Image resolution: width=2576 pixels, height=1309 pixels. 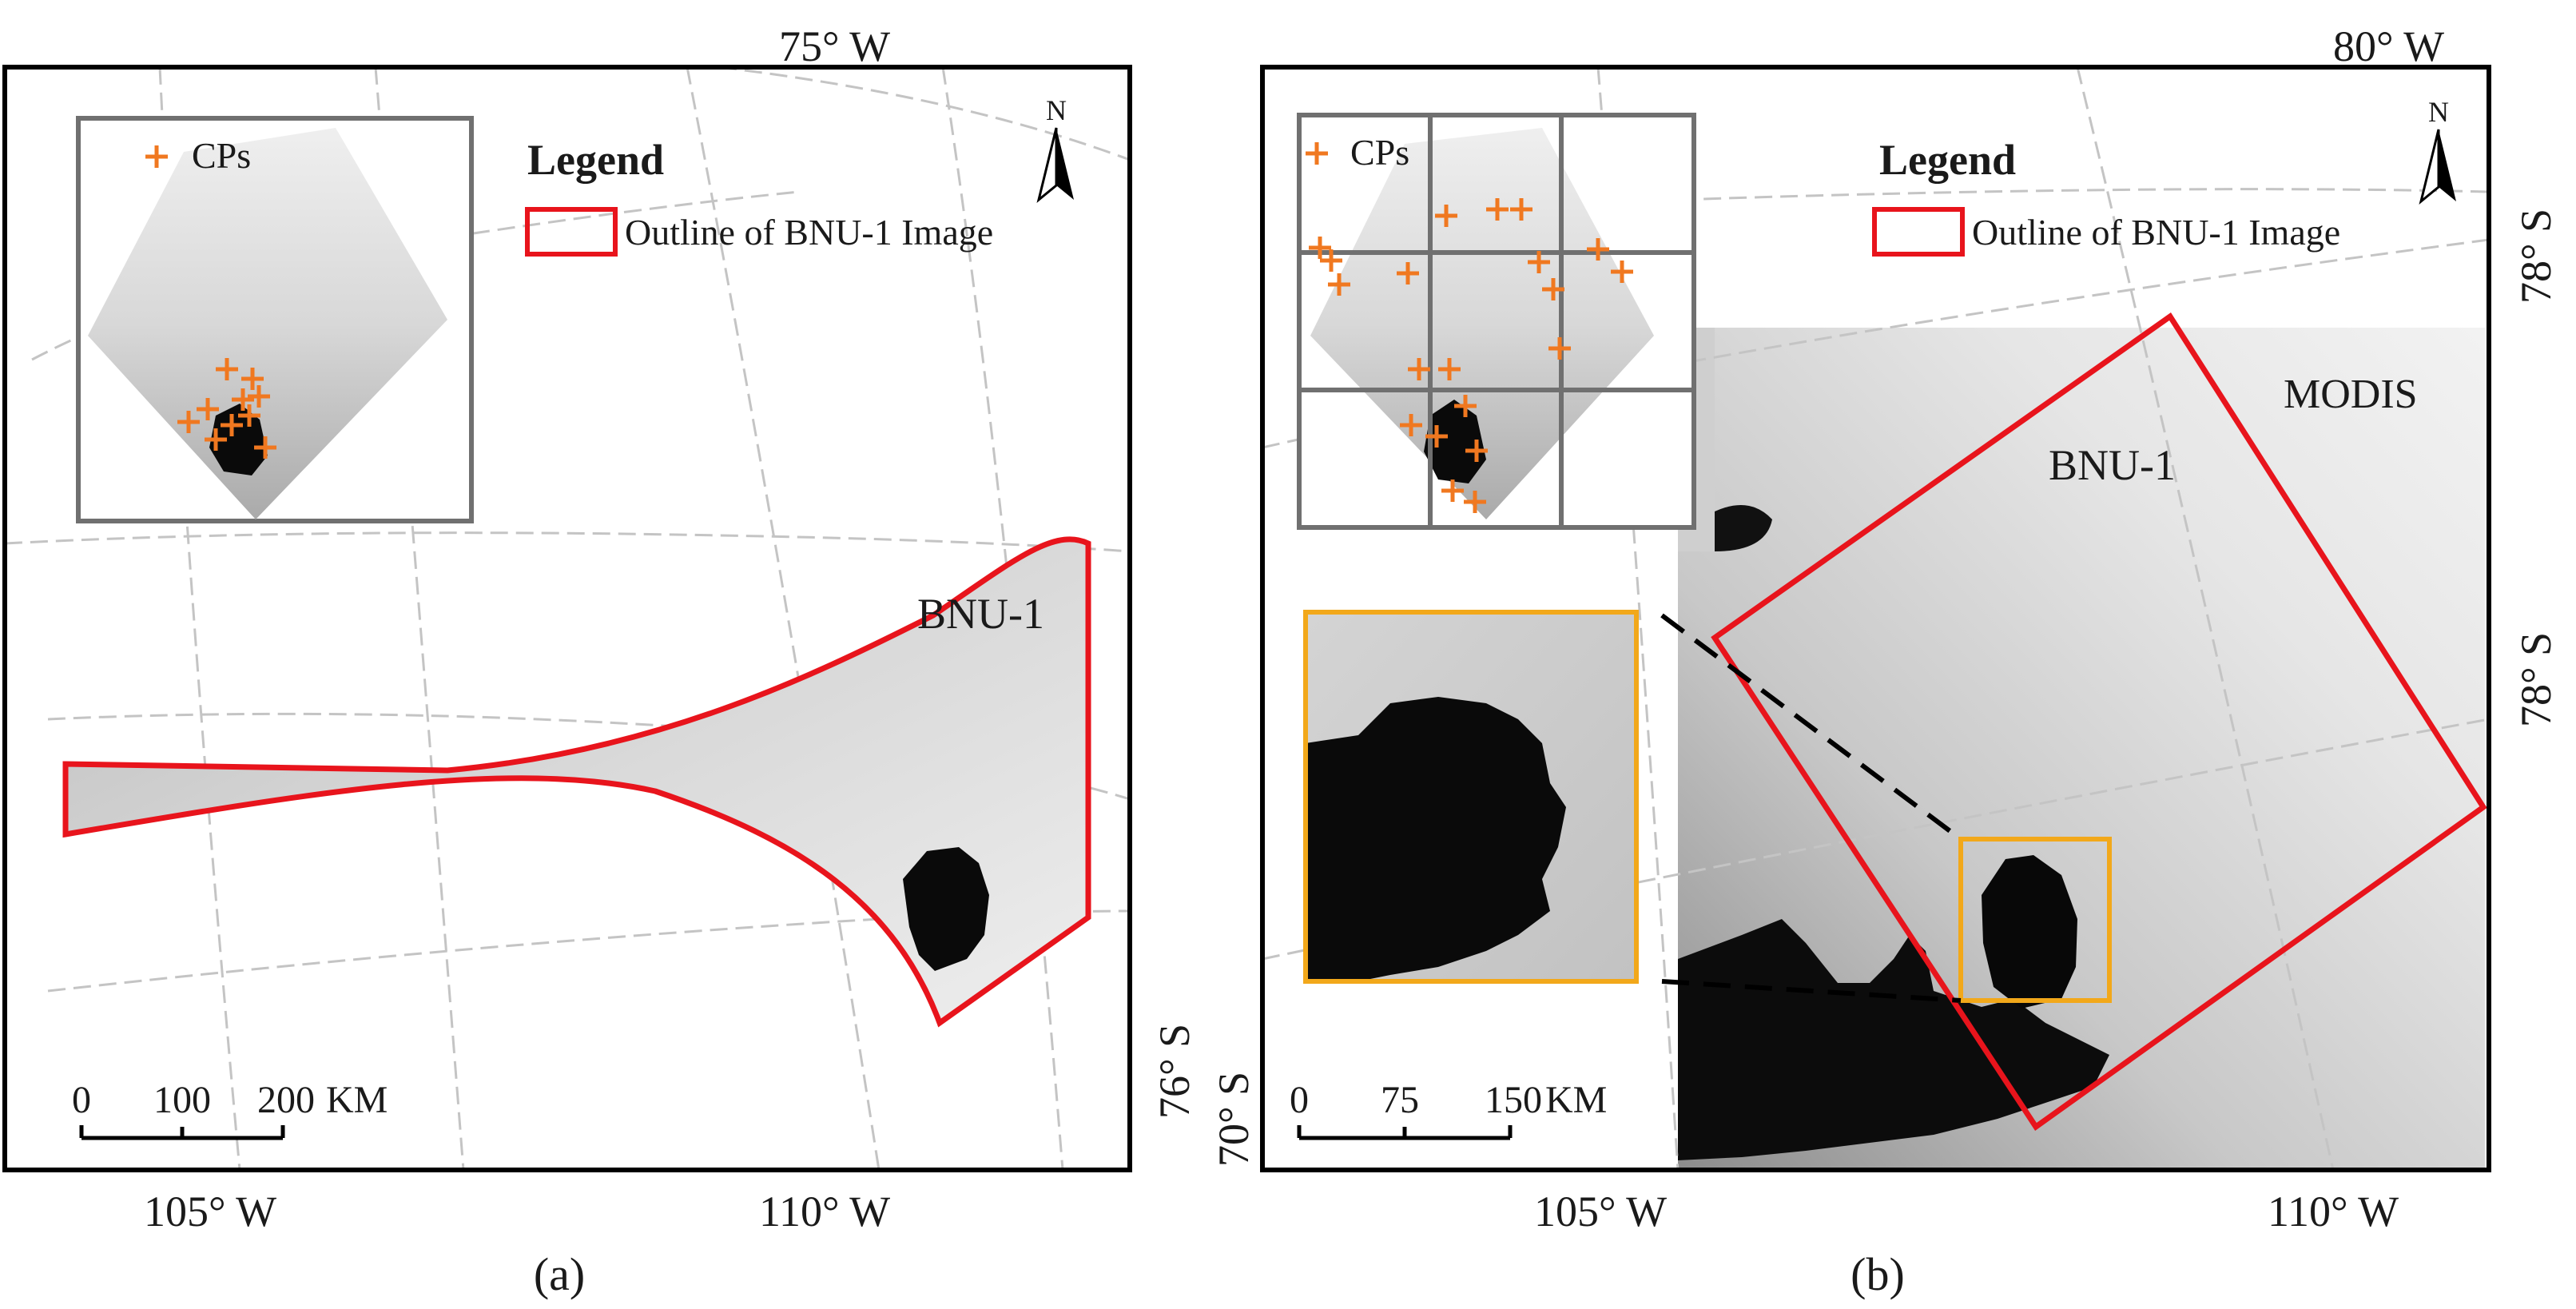 I want to click on zoom-box, so click(x=2035, y=920).